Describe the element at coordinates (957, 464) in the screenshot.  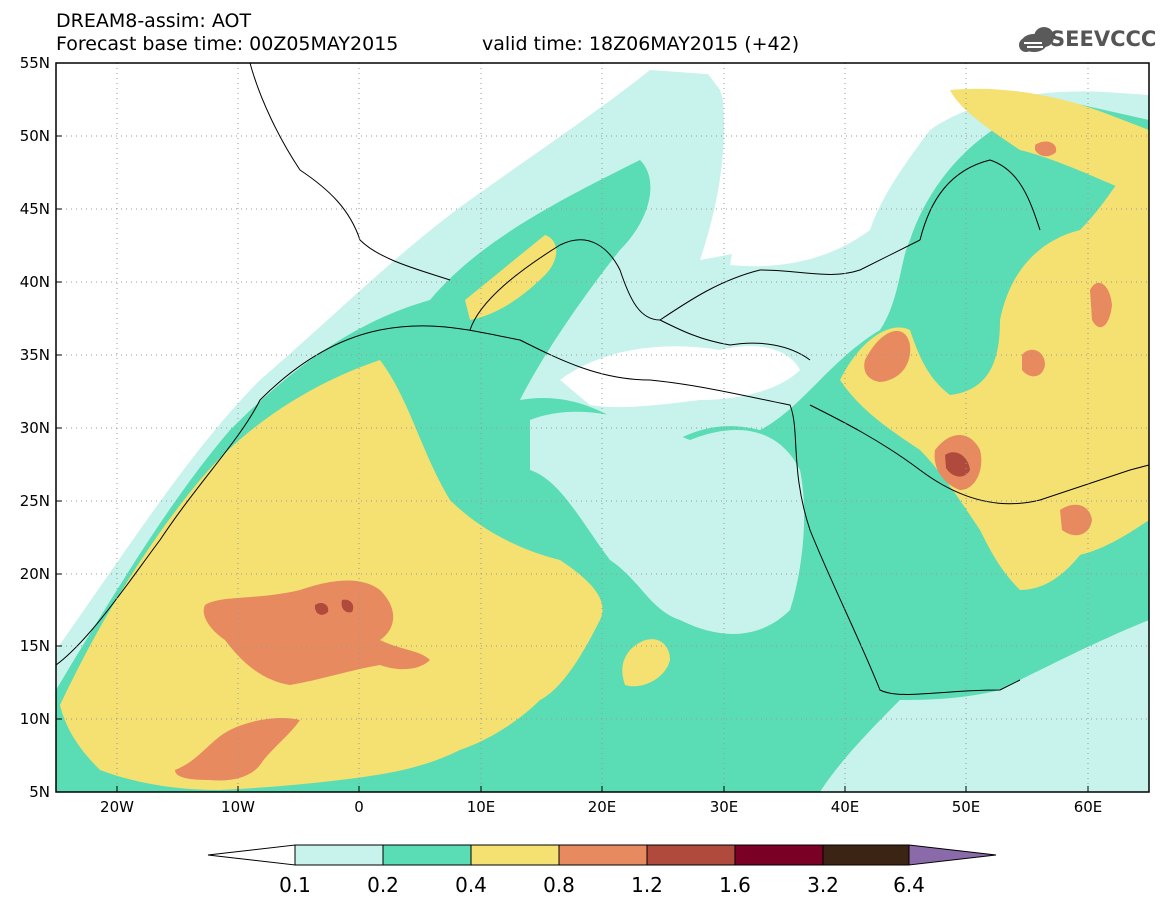
I see `aot-1.2-kuwait-core` at that location.